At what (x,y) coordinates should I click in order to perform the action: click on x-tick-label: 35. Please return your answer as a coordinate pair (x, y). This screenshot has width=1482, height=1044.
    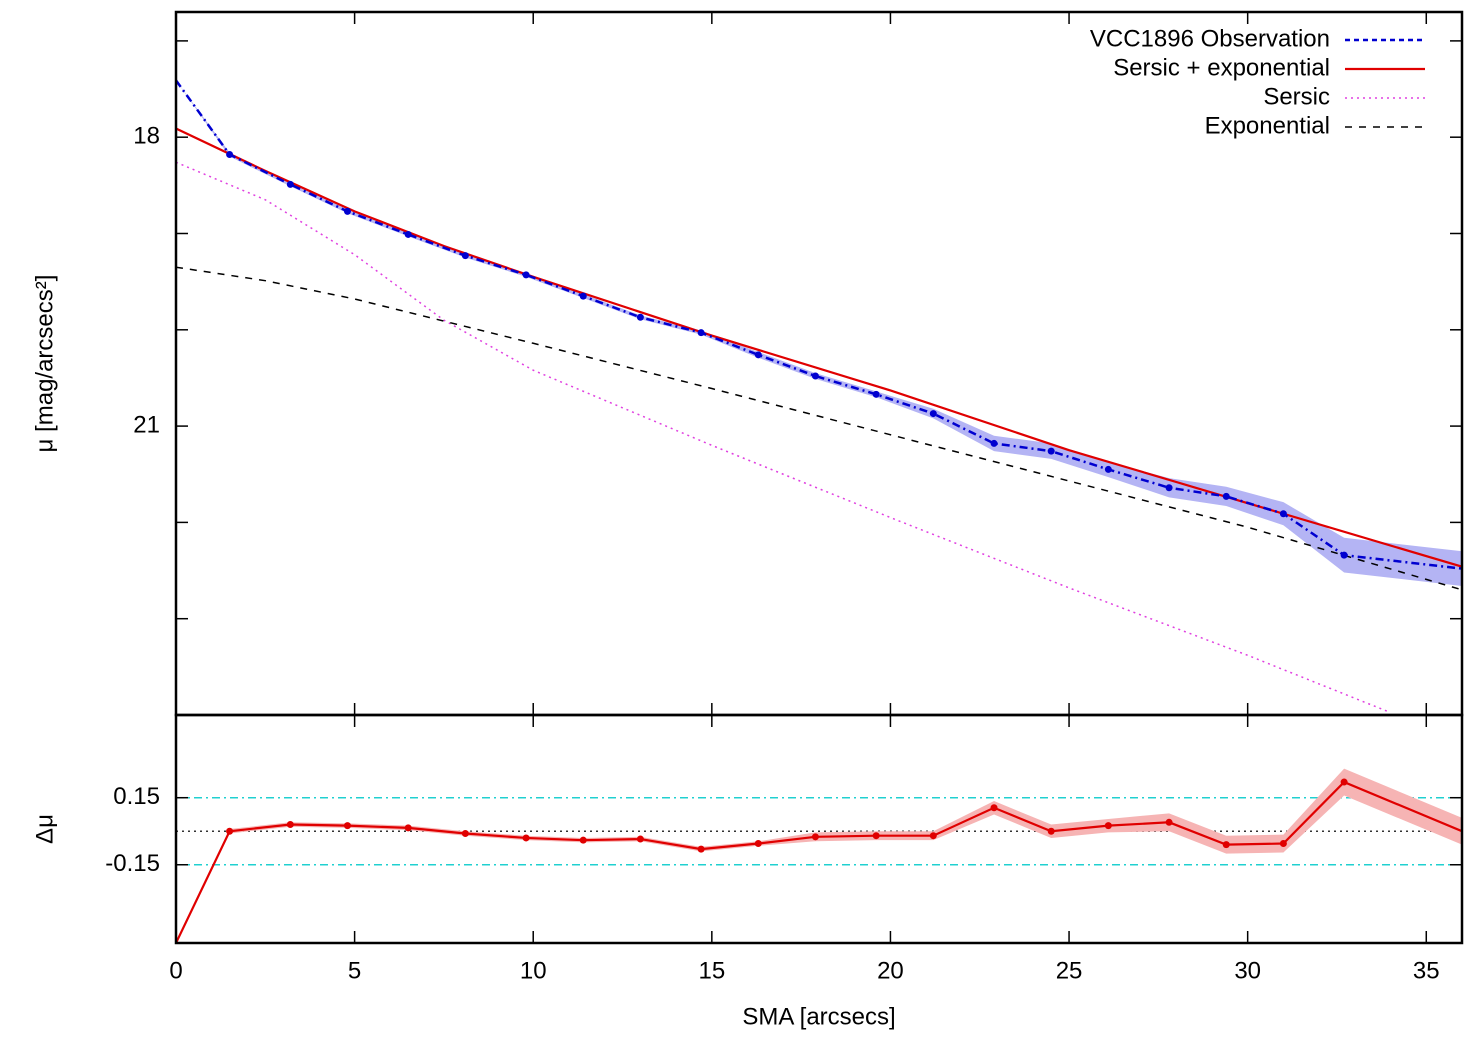
    Looking at the image, I should click on (1426, 970).